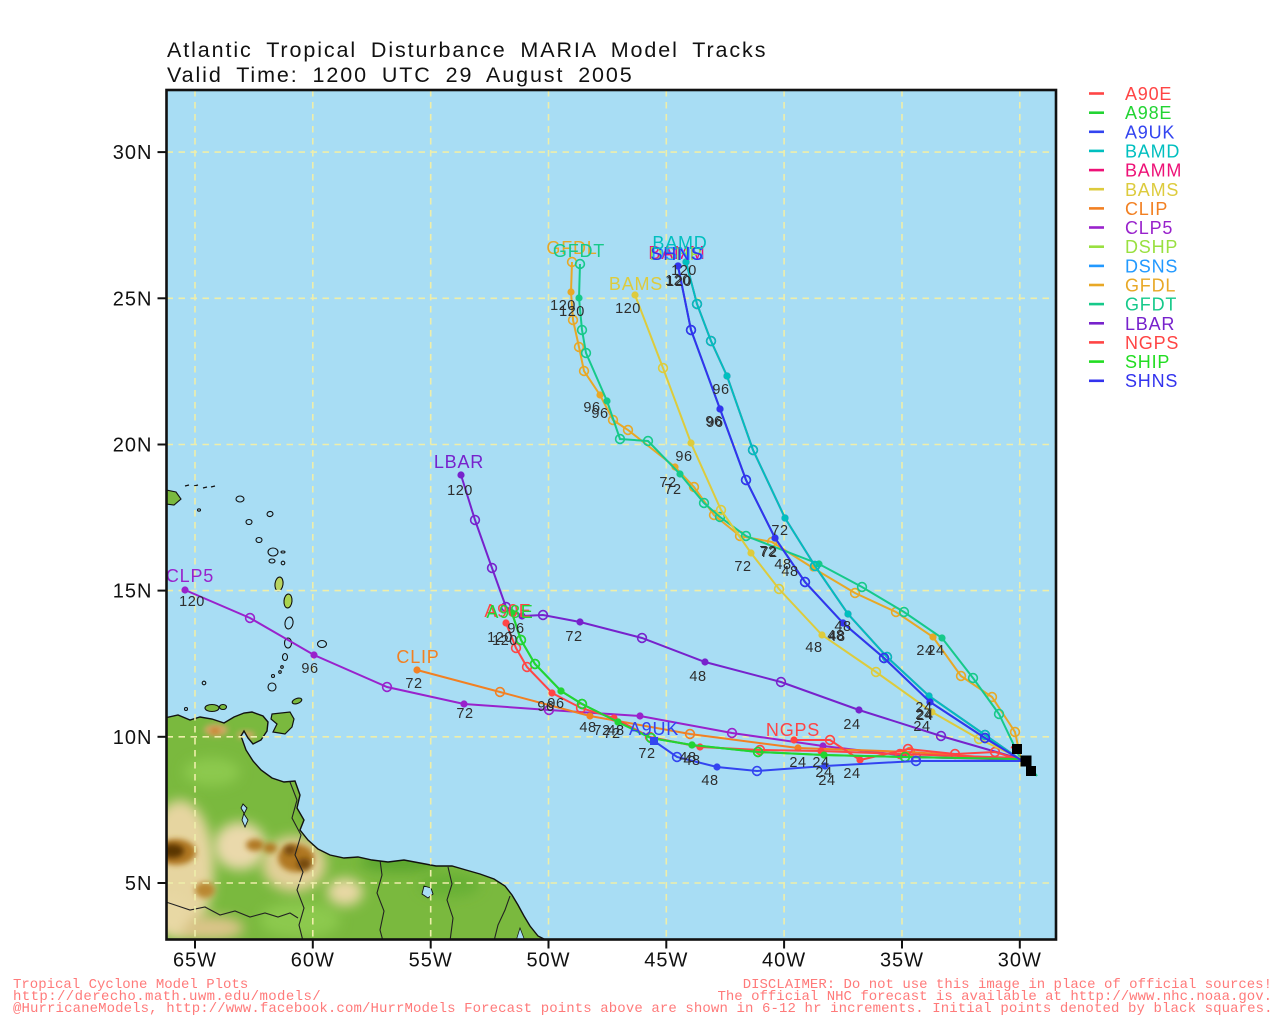 This screenshot has height=1029, width=1280. Describe the element at coordinates (313, 961) in the screenshot. I see `svg-text: 60W` at that location.